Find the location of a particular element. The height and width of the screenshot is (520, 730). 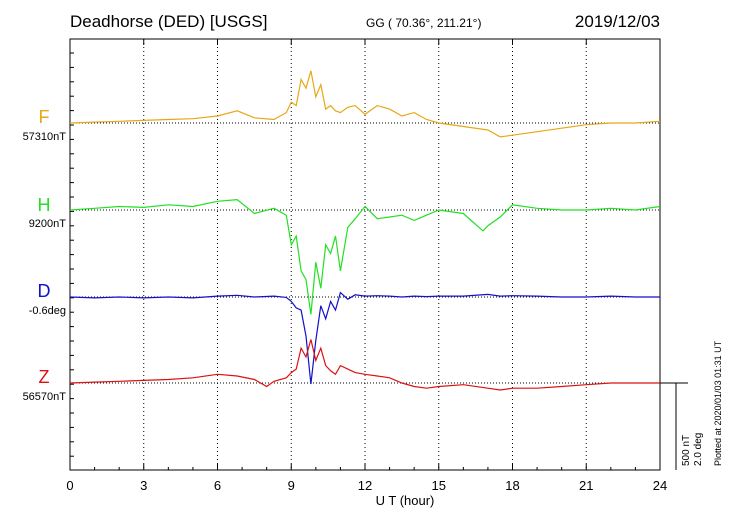

x-tick-label: 6 is located at coordinates (217, 485).